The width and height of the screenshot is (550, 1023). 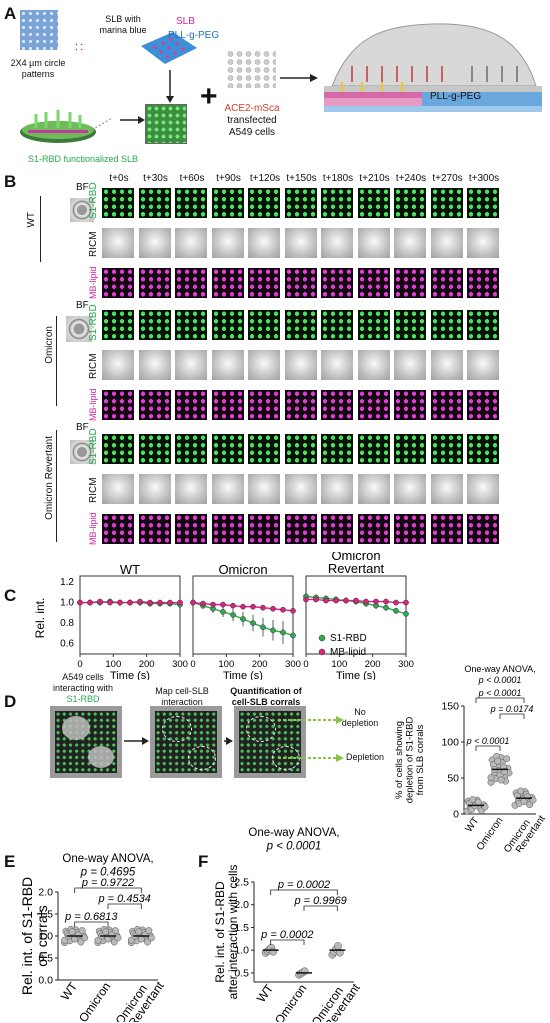 What do you see at coordinates (270, 742) in the screenshot?
I see `step3-image` at bounding box center [270, 742].